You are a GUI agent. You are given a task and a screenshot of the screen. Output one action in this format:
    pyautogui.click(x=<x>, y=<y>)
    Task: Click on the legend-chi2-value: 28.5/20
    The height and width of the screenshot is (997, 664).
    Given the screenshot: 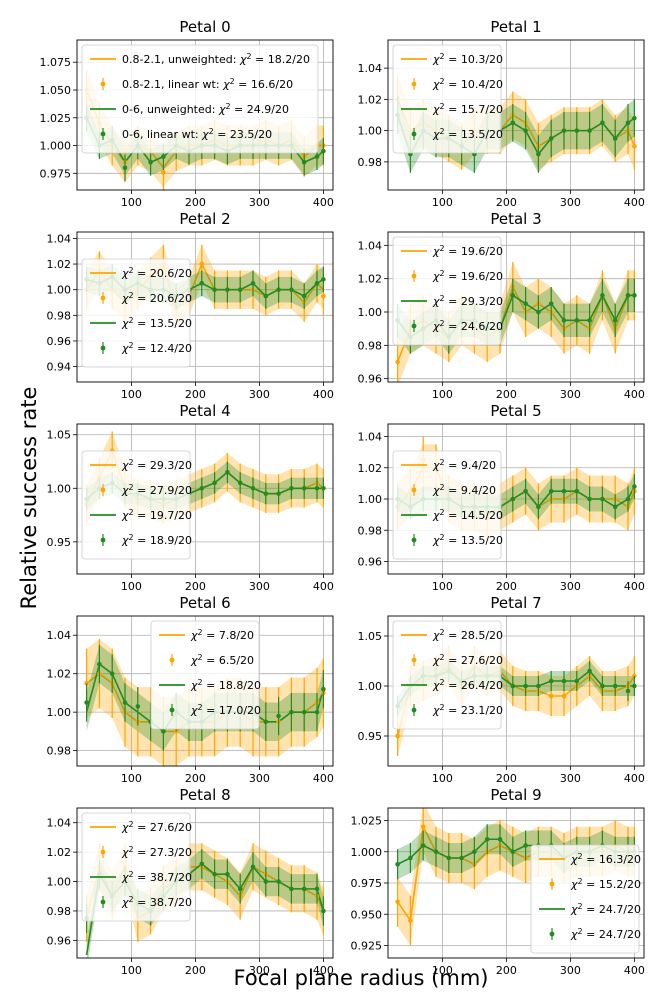 What is the action you would take?
    pyautogui.click(x=482, y=635)
    